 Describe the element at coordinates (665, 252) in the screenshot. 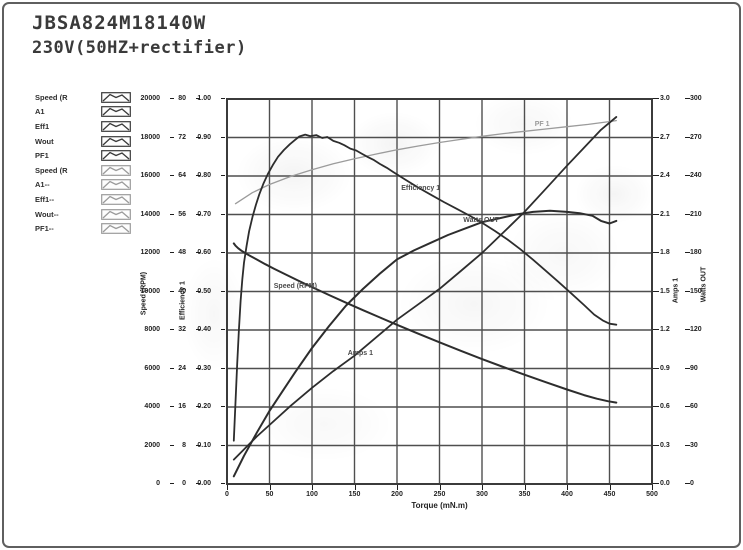

I see `tick-label-right-amps: 1.8` at that location.